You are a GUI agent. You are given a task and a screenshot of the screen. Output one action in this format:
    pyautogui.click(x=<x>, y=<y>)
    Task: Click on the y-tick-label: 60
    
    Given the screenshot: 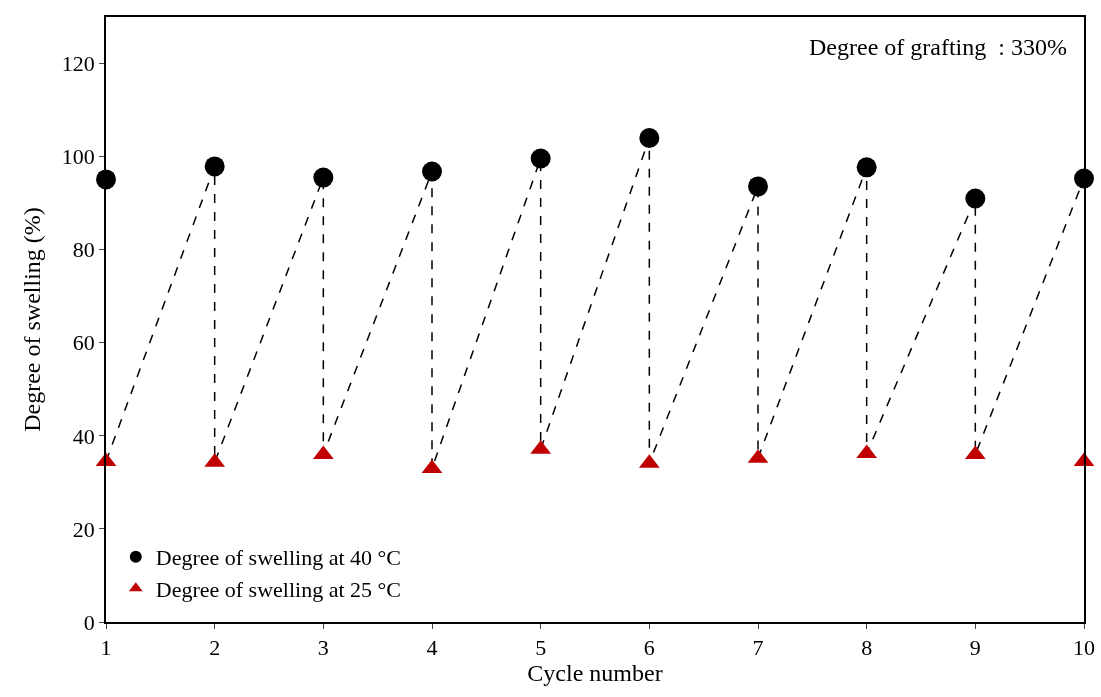 What is the action you would take?
    pyautogui.click(x=83, y=343)
    